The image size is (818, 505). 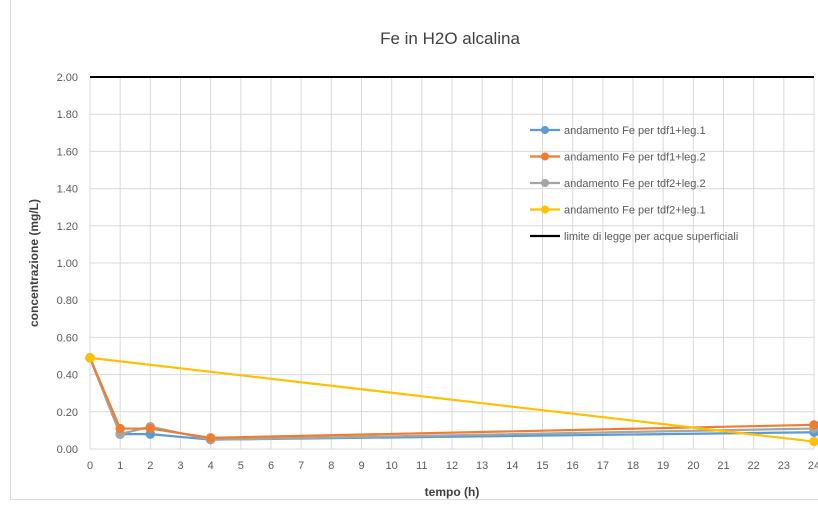 I want to click on y-tick-label: 0.80, so click(x=67, y=301).